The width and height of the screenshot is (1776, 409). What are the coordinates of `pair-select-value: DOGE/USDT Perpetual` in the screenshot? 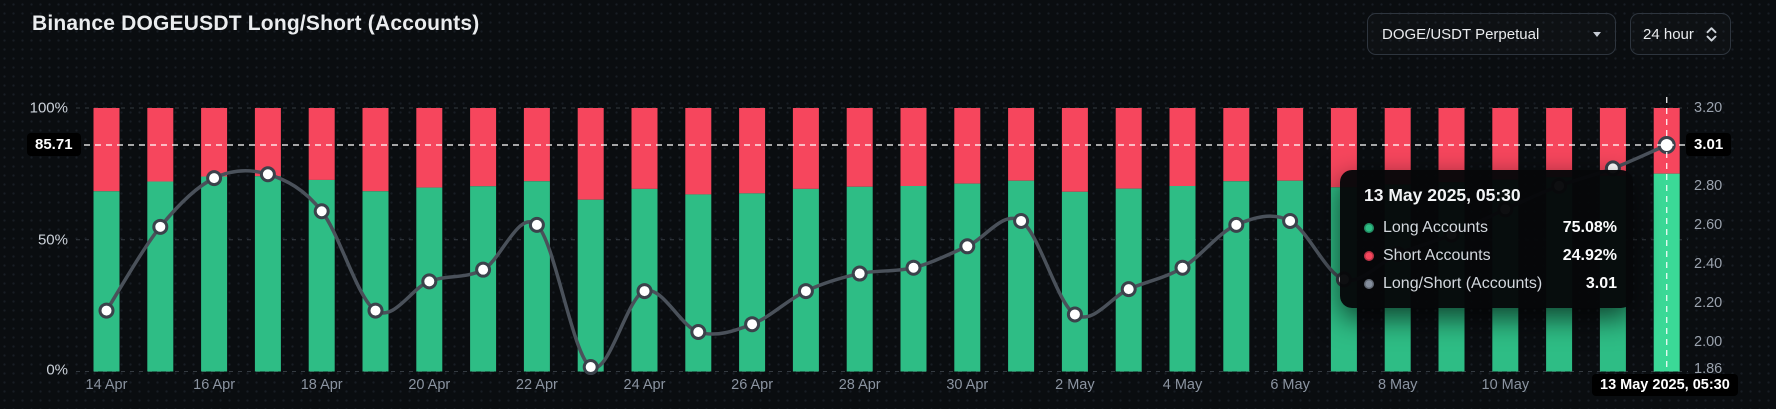 It's located at (1461, 34).